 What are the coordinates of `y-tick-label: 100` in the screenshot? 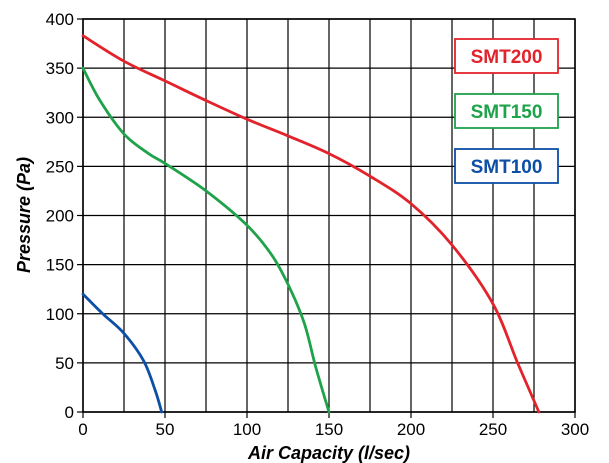 It's located at (60, 314).